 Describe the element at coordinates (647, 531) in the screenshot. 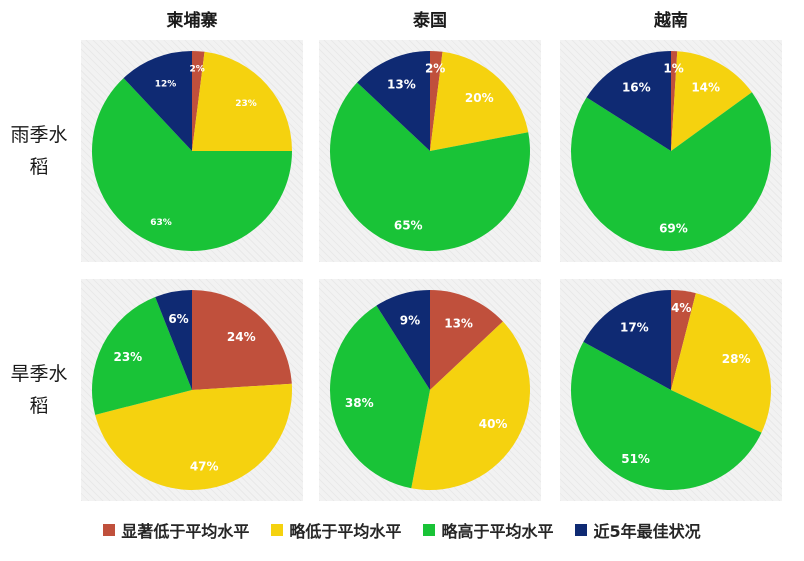

I see `legend-label-best-5yr: 近5年最佳状况` at that location.